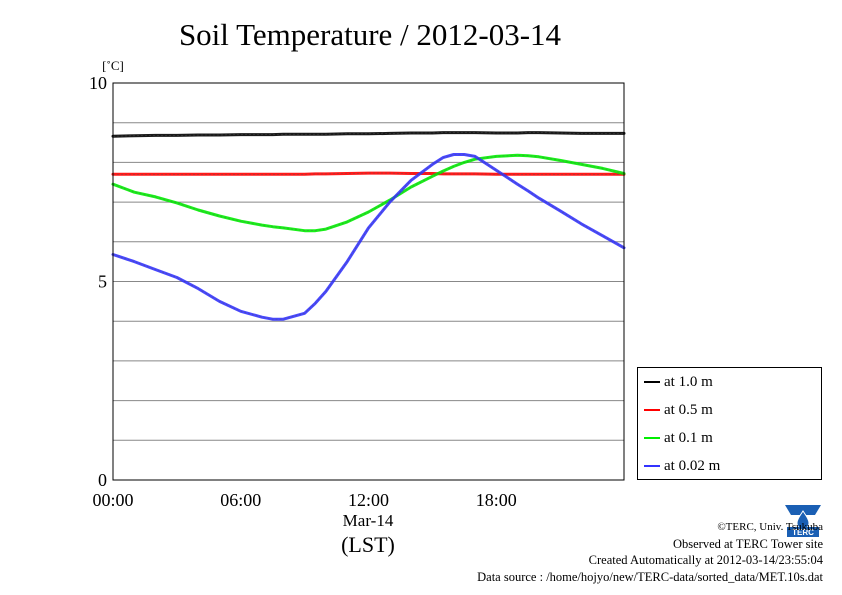  What do you see at coordinates (688, 438) in the screenshot?
I see `legend-label: at 0.1 m` at bounding box center [688, 438].